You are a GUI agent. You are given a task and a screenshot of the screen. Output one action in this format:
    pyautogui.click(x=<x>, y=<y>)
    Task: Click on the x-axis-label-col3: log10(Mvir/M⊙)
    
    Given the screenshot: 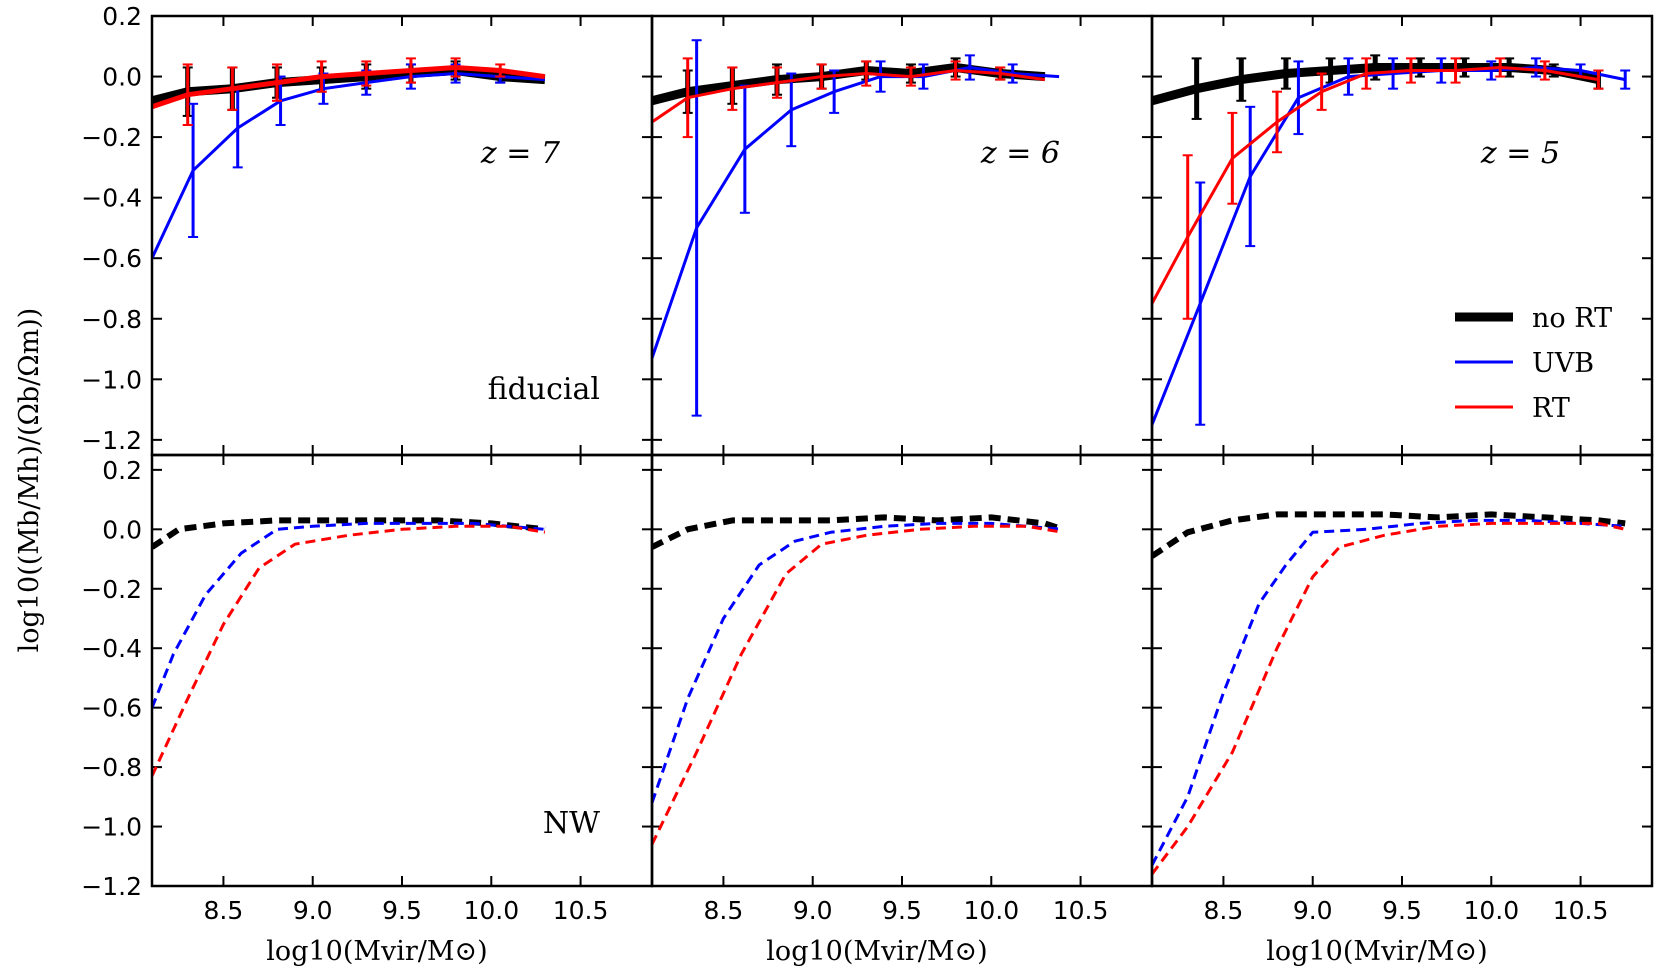 What is the action you would take?
    pyautogui.click(x=1376, y=951)
    